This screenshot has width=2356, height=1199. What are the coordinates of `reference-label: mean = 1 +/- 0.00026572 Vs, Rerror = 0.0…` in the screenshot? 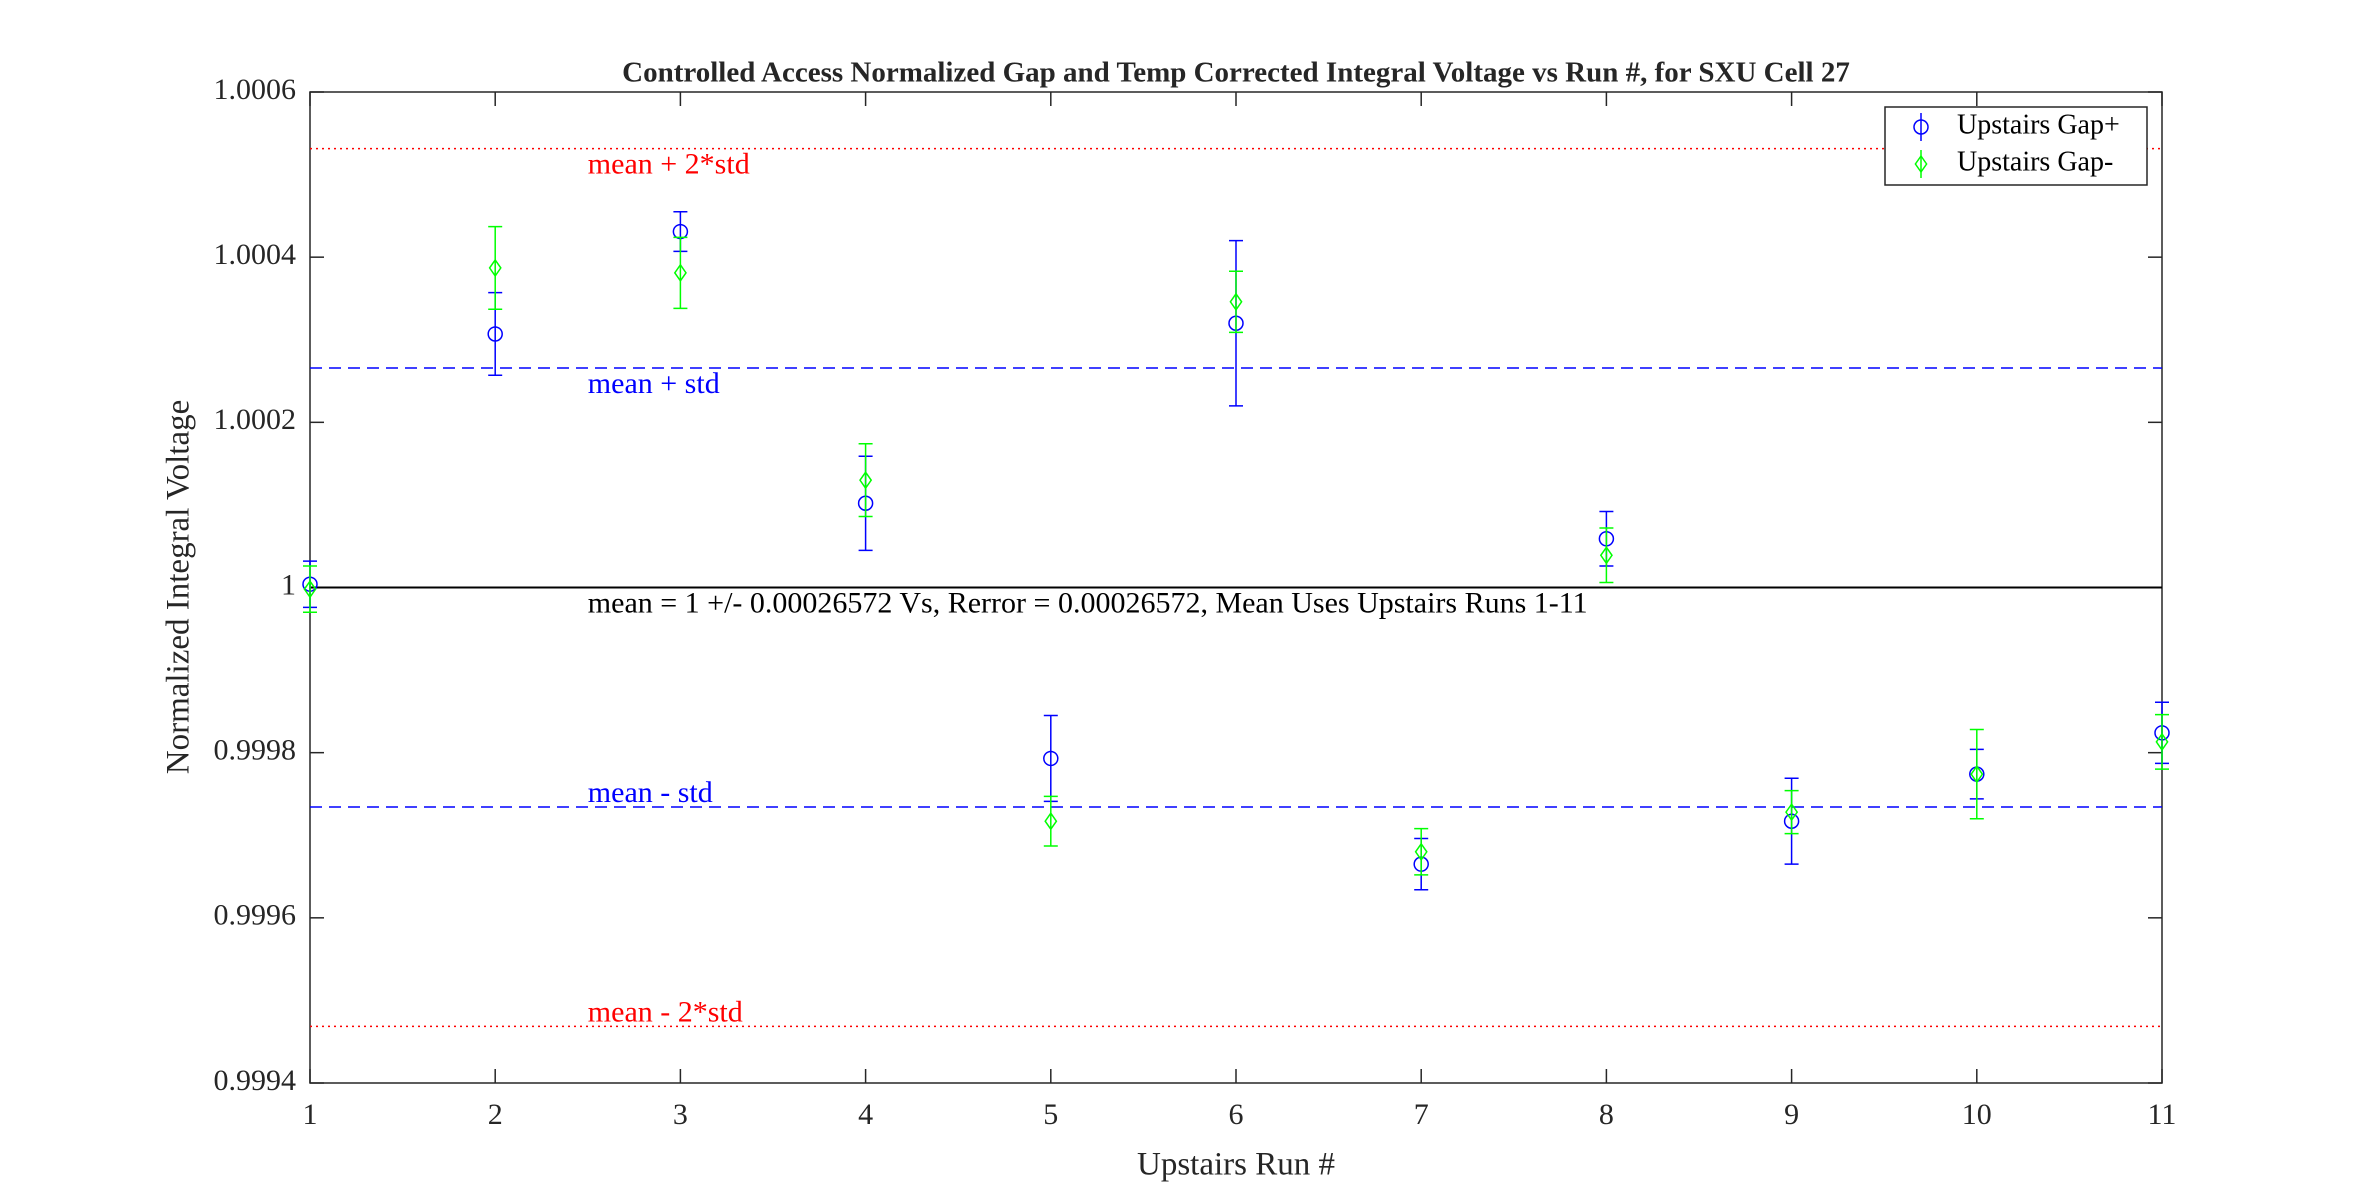 It's located at (1088, 602).